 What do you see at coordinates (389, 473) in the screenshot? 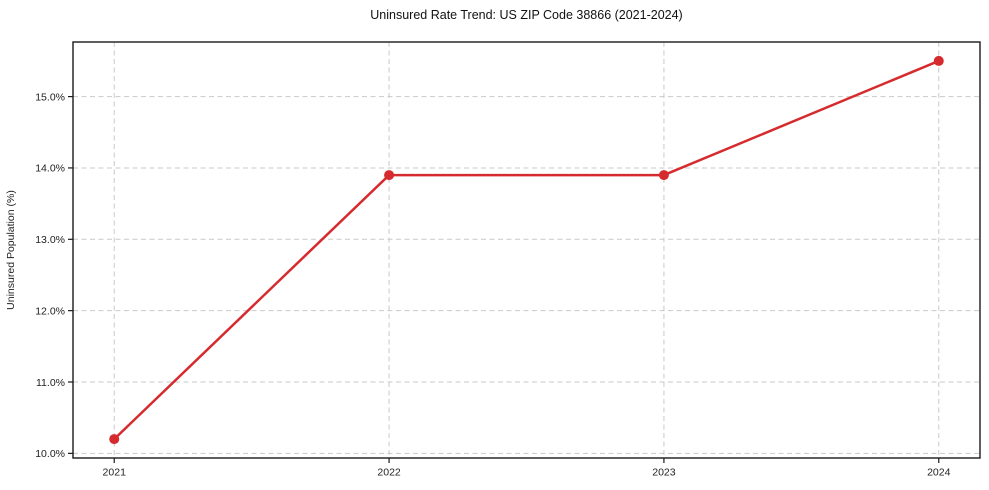
I see `x-tick-label: 2022` at bounding box center [389, 473].